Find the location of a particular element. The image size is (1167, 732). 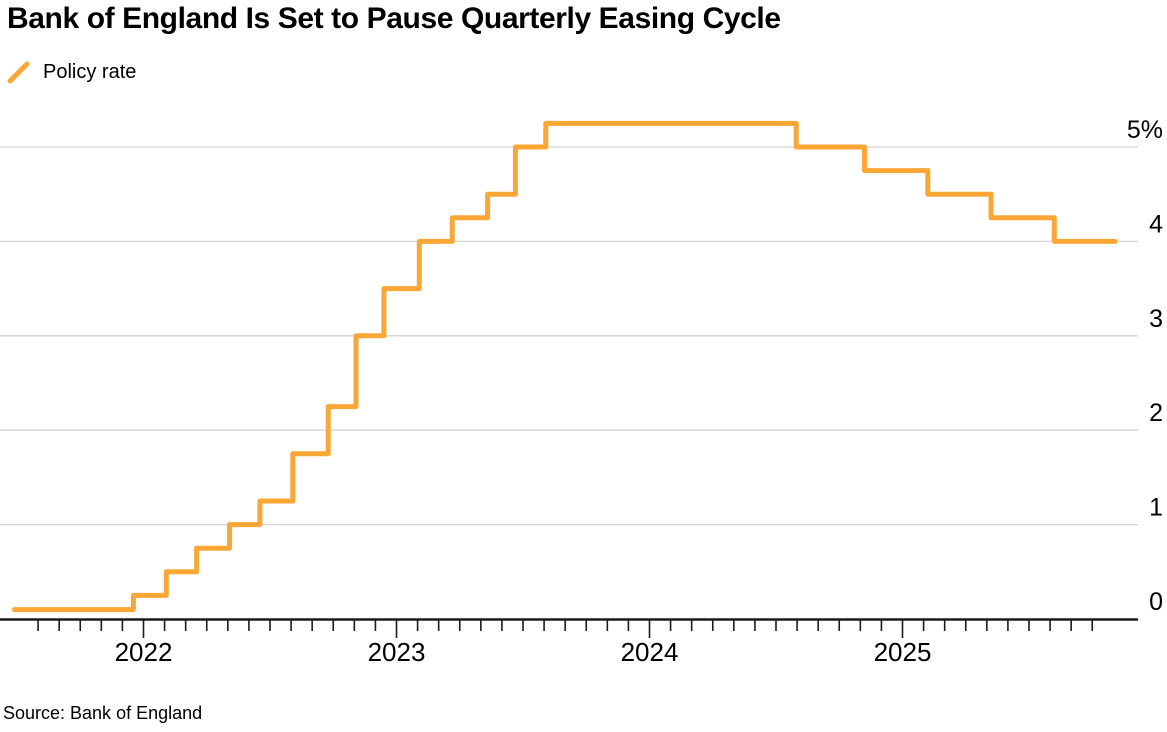

y-axis-label-0: 0 is located at coordinates (1156, 602).